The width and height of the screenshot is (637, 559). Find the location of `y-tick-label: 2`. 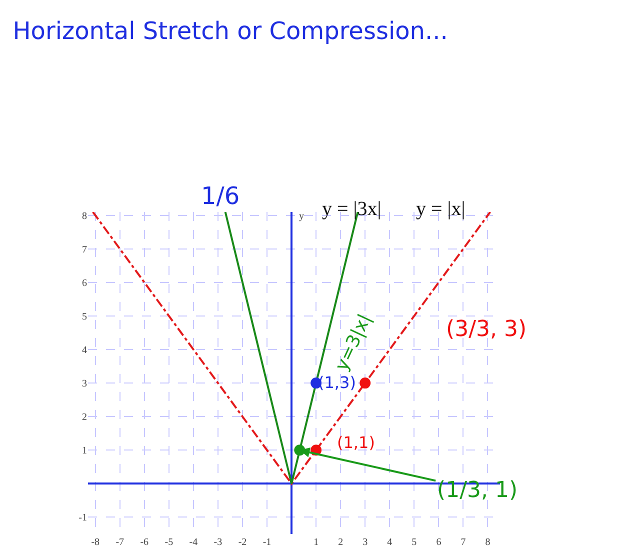

y-tick-label: 2 is located at coordinates (84, 418).